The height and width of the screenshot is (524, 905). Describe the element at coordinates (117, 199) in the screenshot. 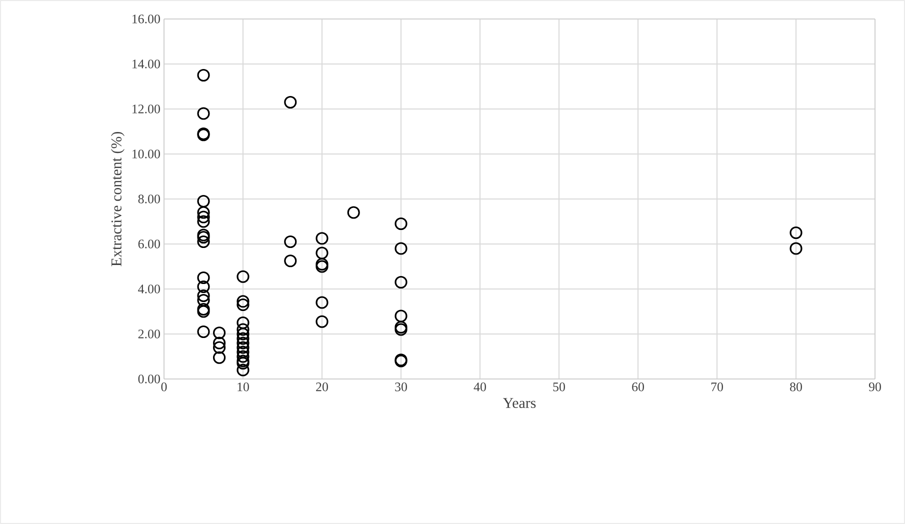

I see `y-axis-title: Extractive content (%)` at that location.